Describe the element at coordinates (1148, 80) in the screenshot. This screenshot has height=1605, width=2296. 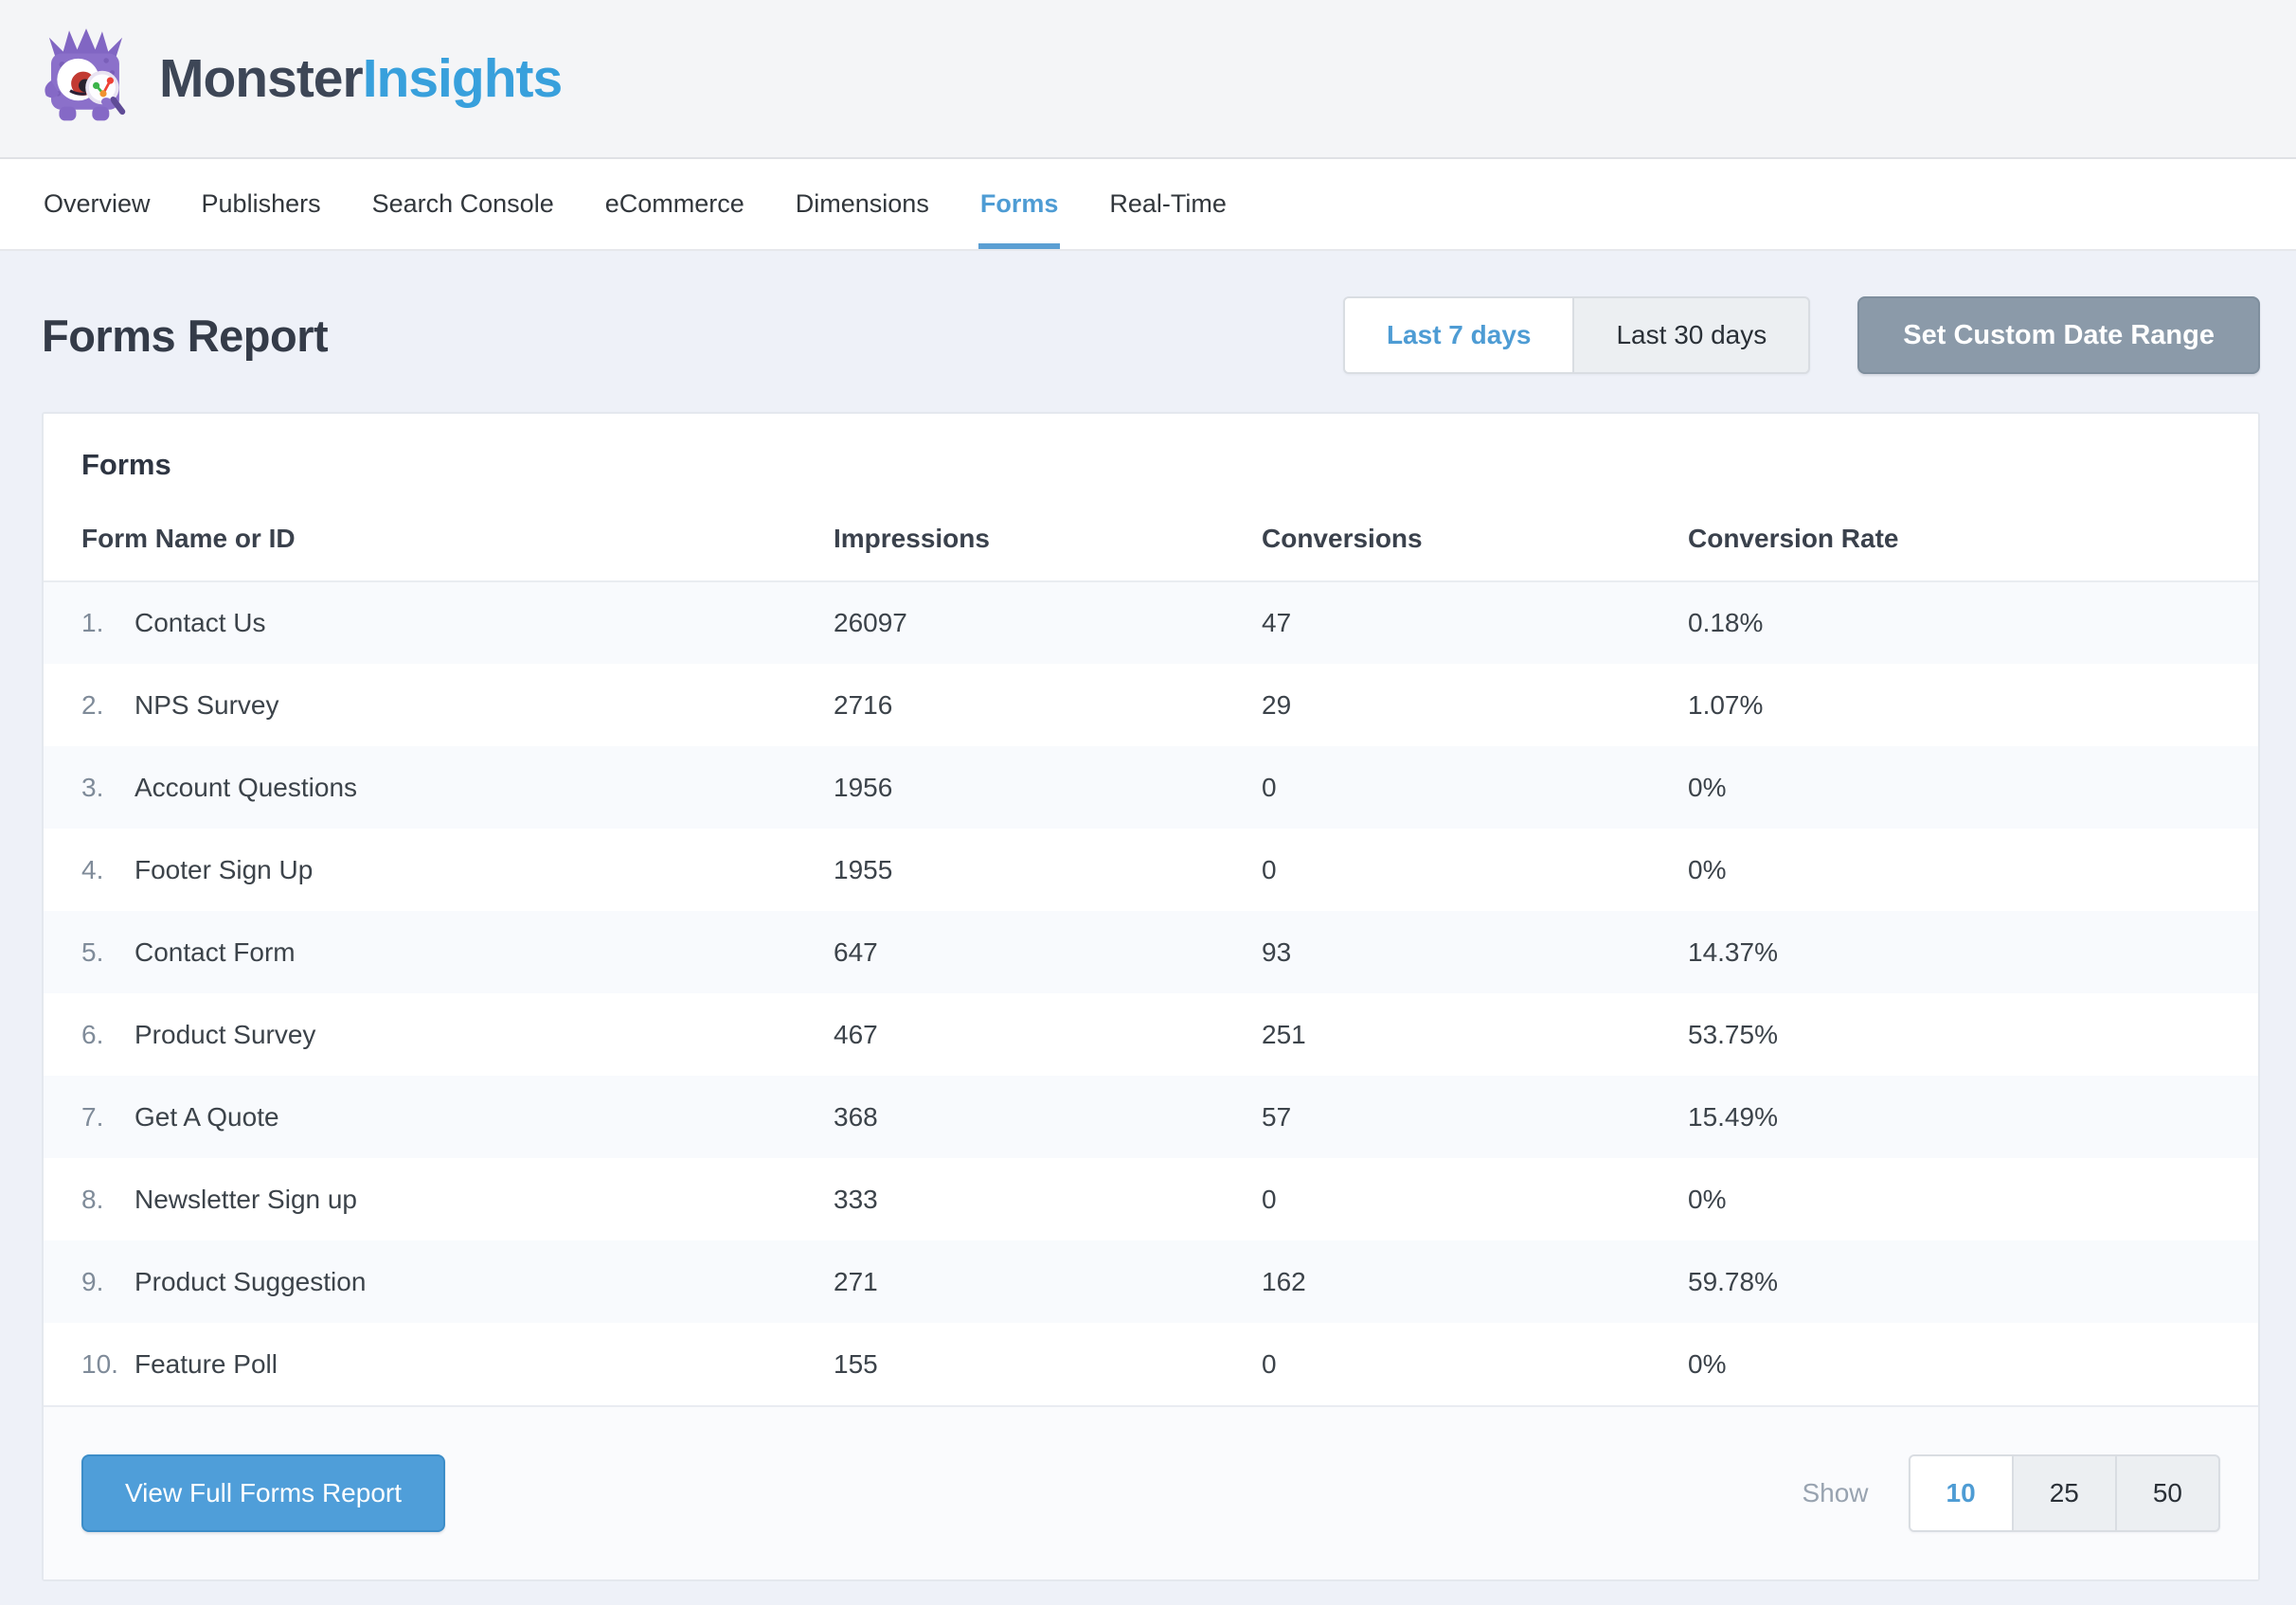
I see `app-header: MonsterInsights` at that location.